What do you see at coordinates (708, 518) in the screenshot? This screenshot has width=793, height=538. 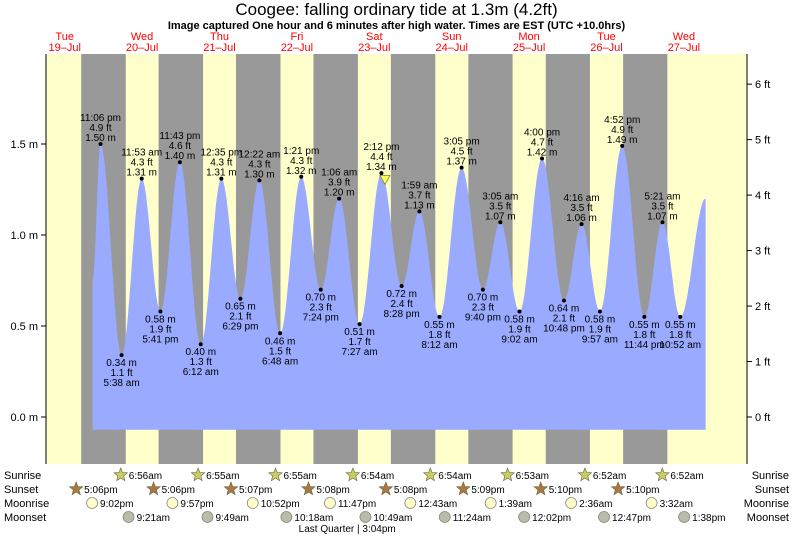 I see `moonset-time: 1:38pm` at bounding box center [708, 518].